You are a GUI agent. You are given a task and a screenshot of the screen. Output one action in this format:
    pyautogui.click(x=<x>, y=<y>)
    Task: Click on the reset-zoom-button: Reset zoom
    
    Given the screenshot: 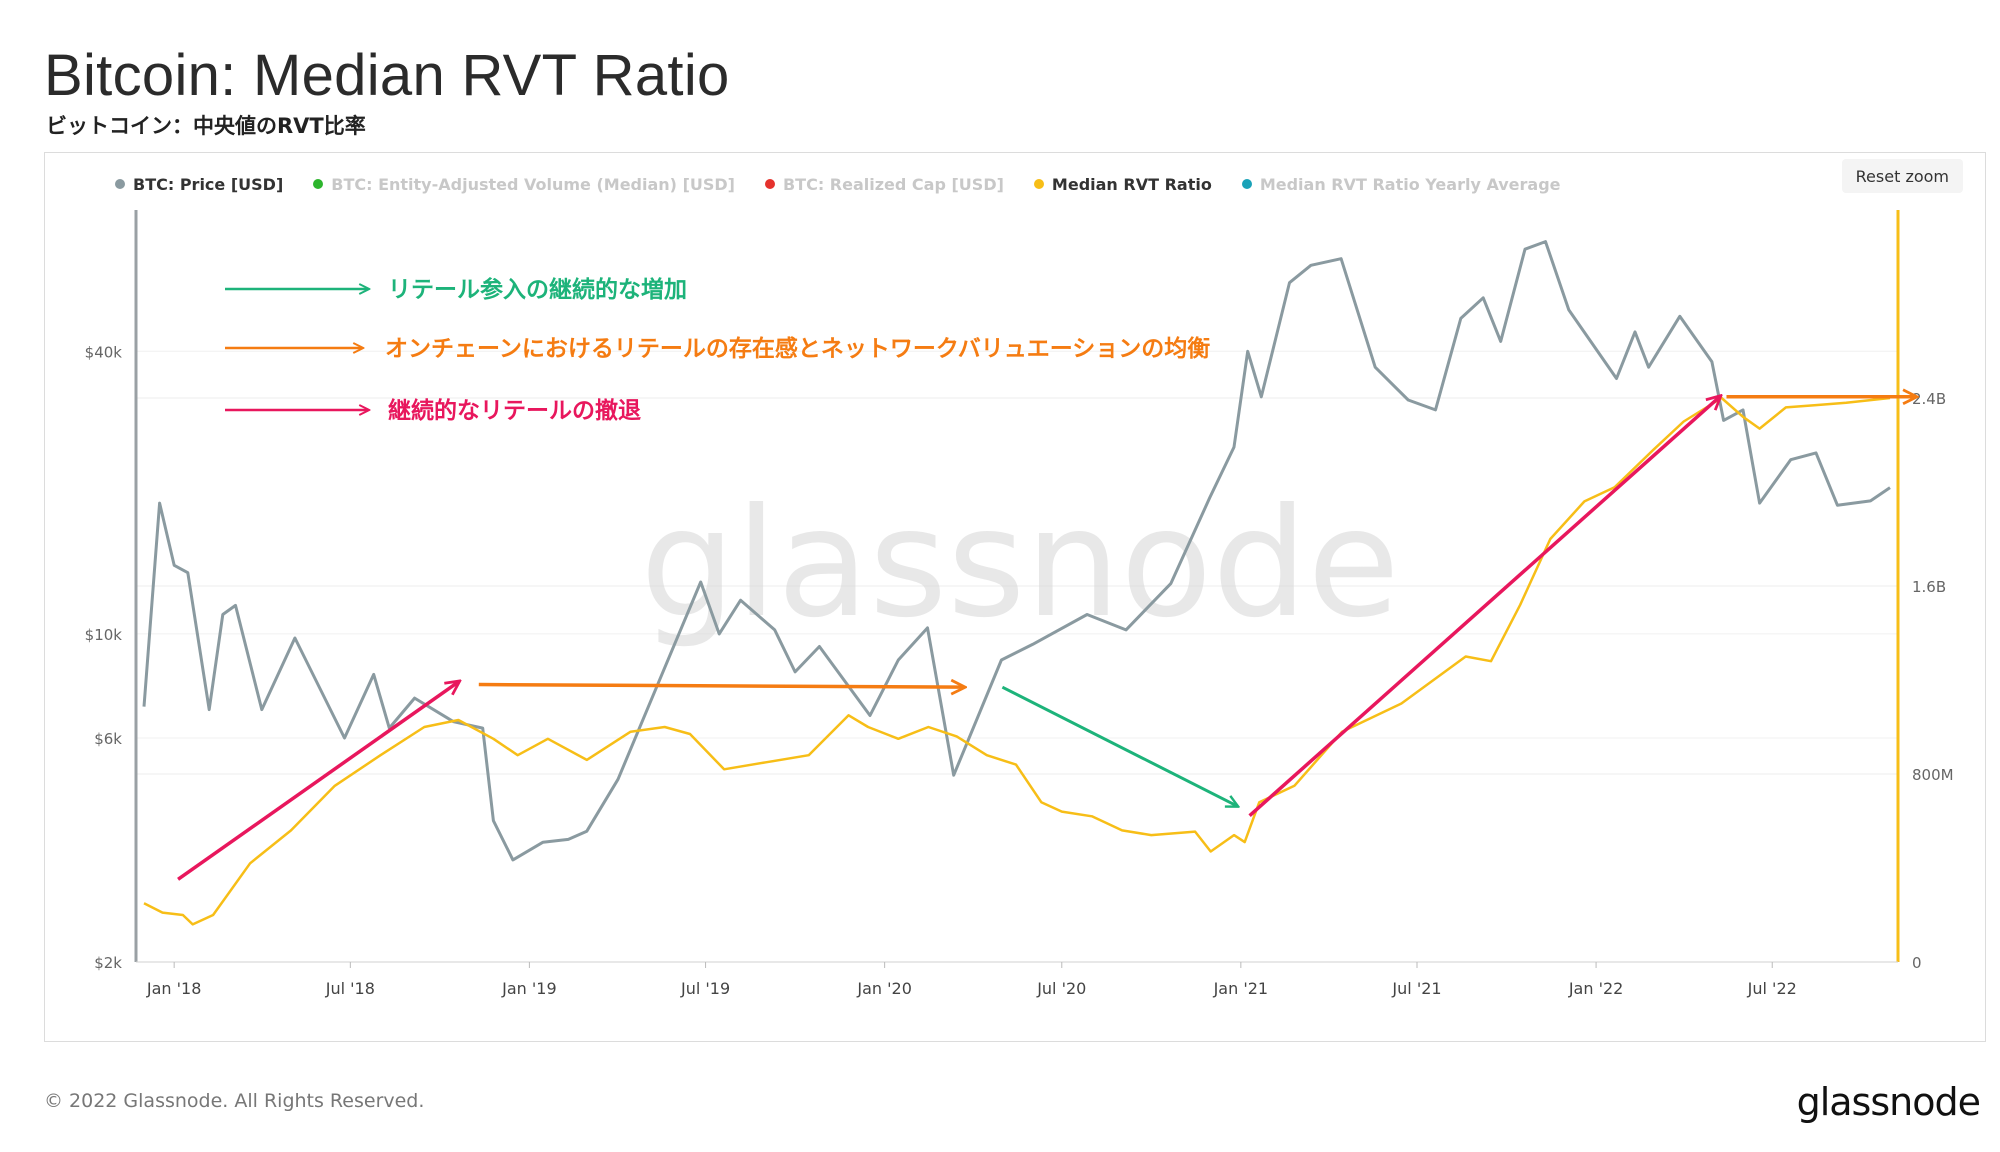 What is the action you would take?
    pyautogui.click(x=1902, y=176)
    